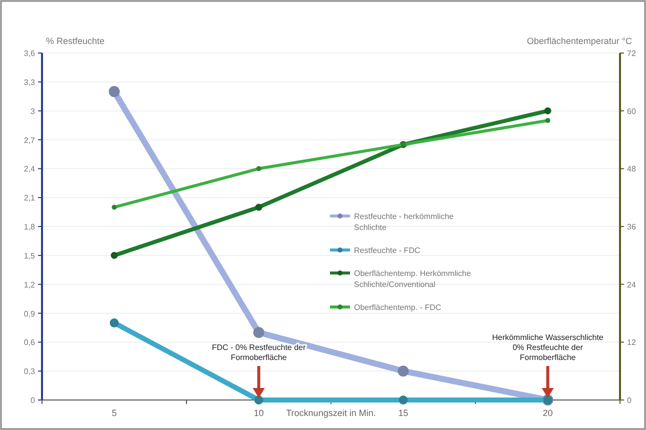  What do you see at coordinates (631, 227) in the screenshot?
I see `y2-tick-label: 36` at bounding box center [631, 227].